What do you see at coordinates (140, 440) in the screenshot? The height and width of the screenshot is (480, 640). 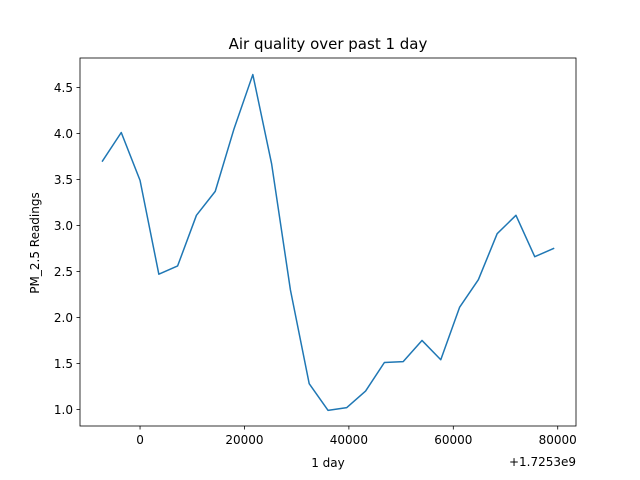 I see `x-tick-label: 0` at bounding box center [140, 440].